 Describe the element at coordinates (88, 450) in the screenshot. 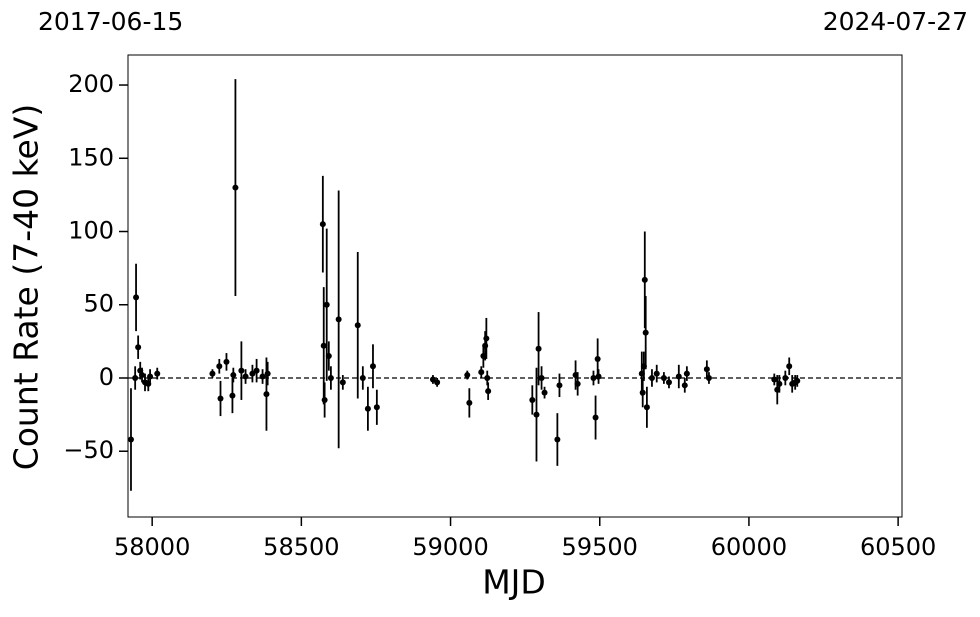

I see `y-tick-label: −50` at that location.